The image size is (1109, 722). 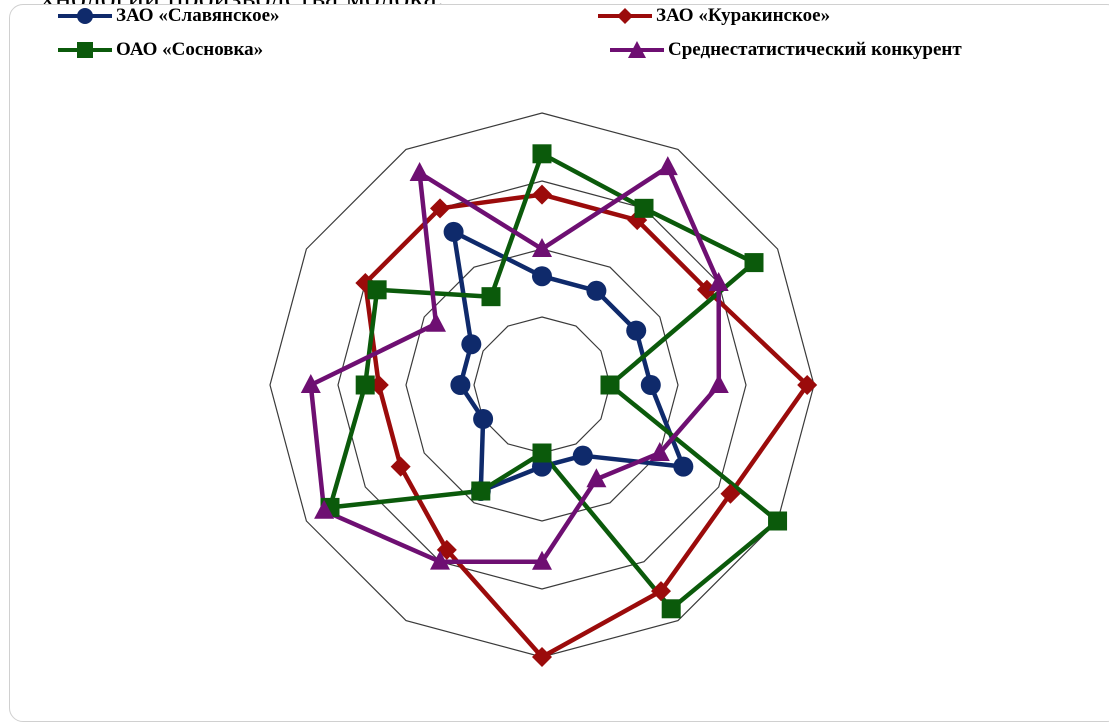 I want to click on legend-item-kurakinskoe: ЗАО «Куракинское», so click(x=713, y=16).